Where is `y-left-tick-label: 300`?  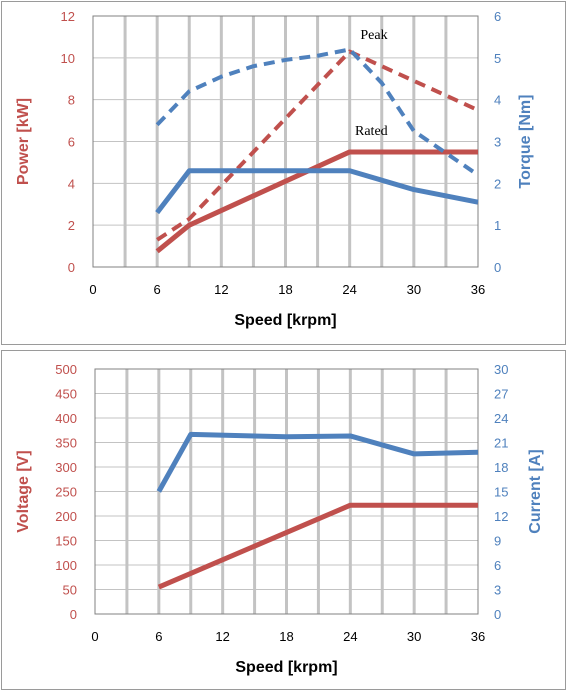 y-left-tick-label: 300 is located at coordinates (66, 467).